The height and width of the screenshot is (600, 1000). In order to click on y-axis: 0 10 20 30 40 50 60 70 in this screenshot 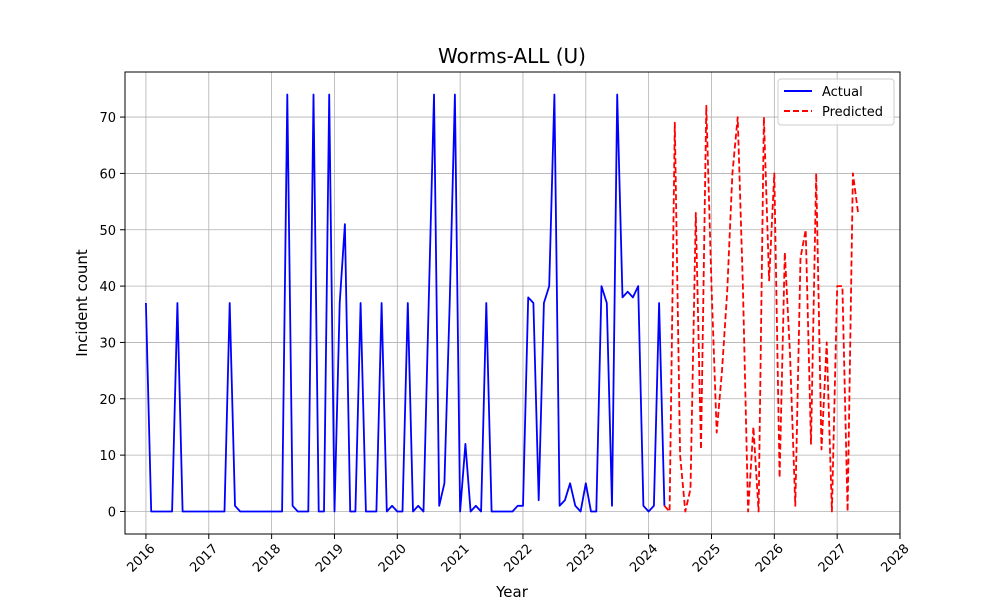, I will do `click(112, 315)`.